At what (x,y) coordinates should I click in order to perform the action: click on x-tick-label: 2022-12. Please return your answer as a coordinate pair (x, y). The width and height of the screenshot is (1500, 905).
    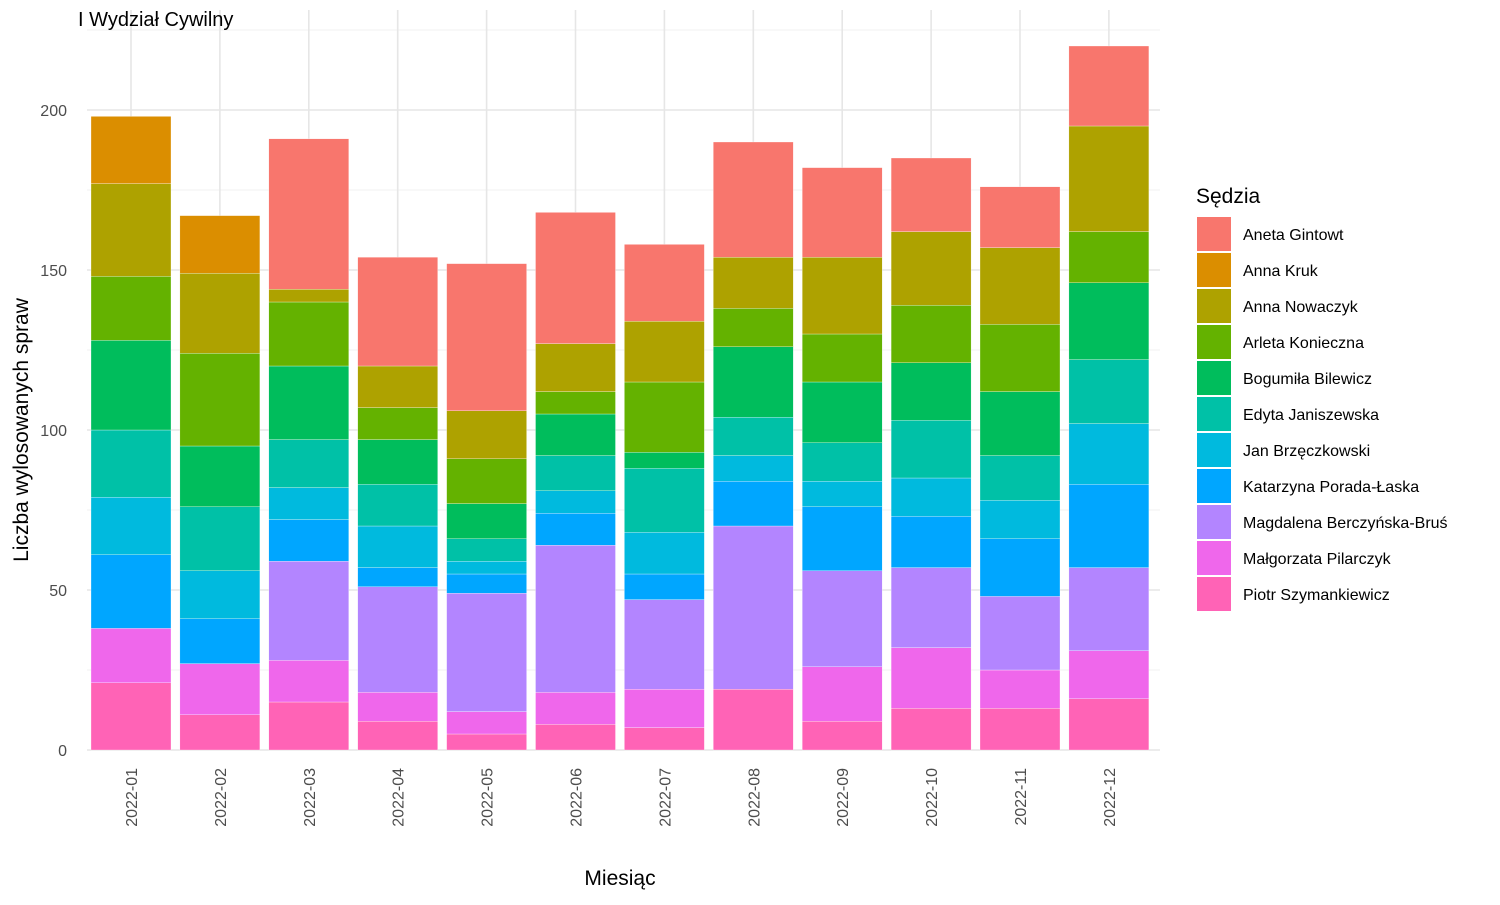
    Looking at the image, I should click on (1110, 797).